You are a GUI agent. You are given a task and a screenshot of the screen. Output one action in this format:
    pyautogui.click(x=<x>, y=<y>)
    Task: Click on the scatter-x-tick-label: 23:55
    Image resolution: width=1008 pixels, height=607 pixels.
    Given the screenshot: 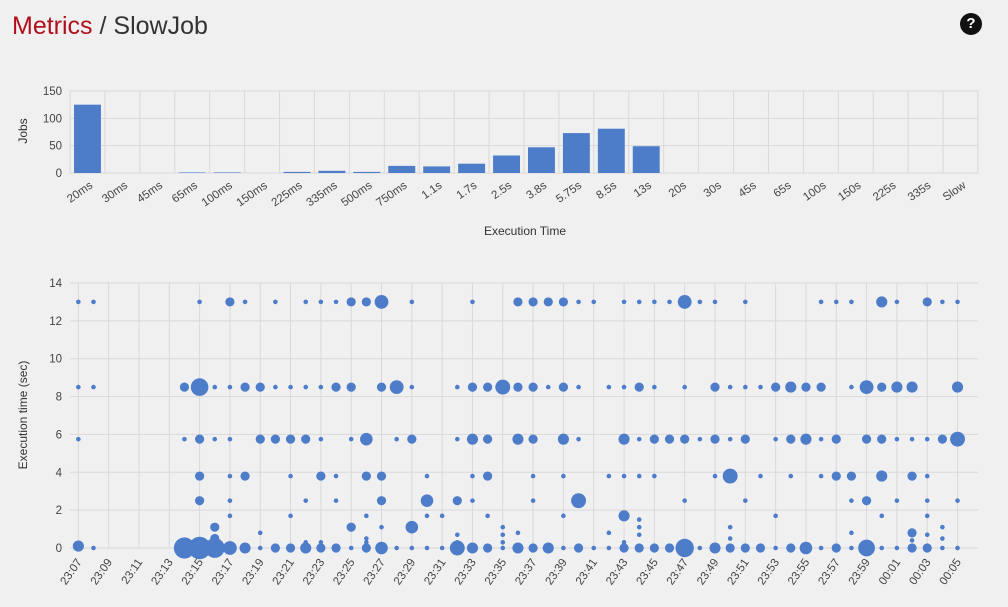 What is the action you would take?
    pyautogui.click(x=799, y=572)
    